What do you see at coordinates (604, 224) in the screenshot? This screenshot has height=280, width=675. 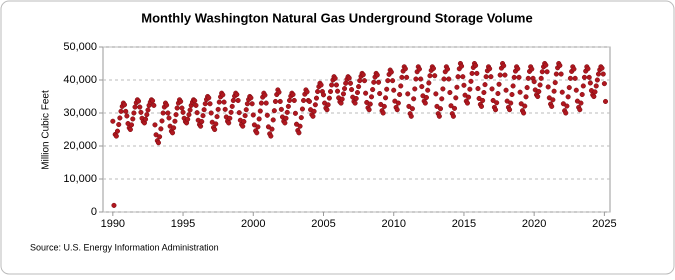 I see `x-tick-label: 2025` at bounding box center [604, 224].